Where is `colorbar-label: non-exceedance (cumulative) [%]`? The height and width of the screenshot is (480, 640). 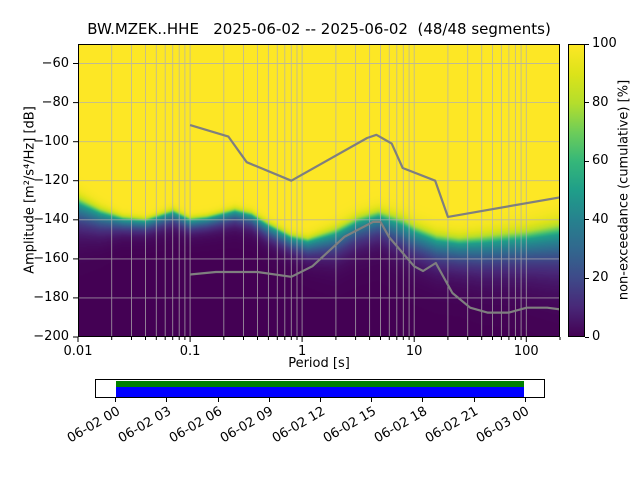
colorbar-label: non-exceedance (cumulative) [%] is located at coordinates (624, 190).